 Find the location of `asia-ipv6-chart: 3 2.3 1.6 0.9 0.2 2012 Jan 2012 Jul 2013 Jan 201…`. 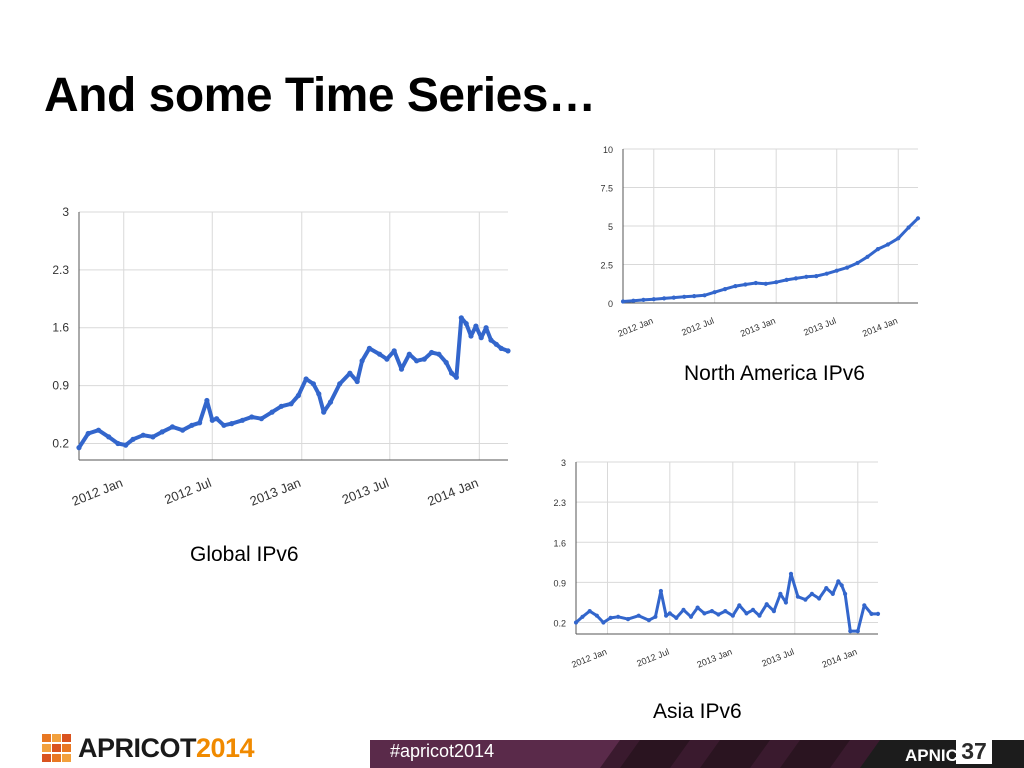

asia-ipv6-chart: 3 2.3 1.6 0.9 0.2 2012 Jan 2012 Jul 2013 Jan 201… is located at coordinates (717, 564).